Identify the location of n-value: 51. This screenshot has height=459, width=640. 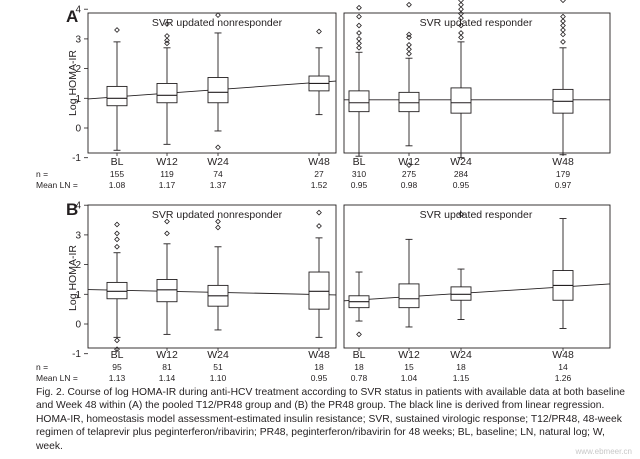
(218, 367).